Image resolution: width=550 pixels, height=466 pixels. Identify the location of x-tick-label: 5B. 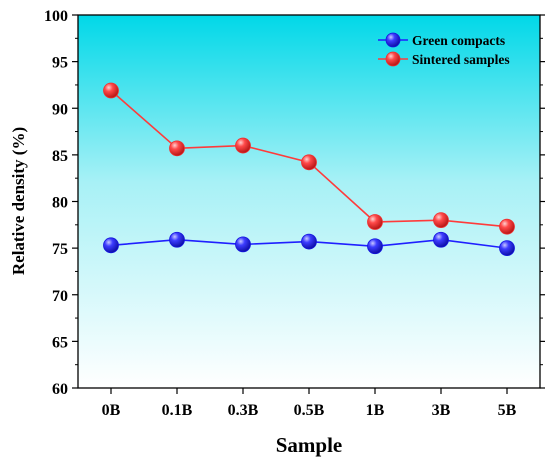
(507, 410).